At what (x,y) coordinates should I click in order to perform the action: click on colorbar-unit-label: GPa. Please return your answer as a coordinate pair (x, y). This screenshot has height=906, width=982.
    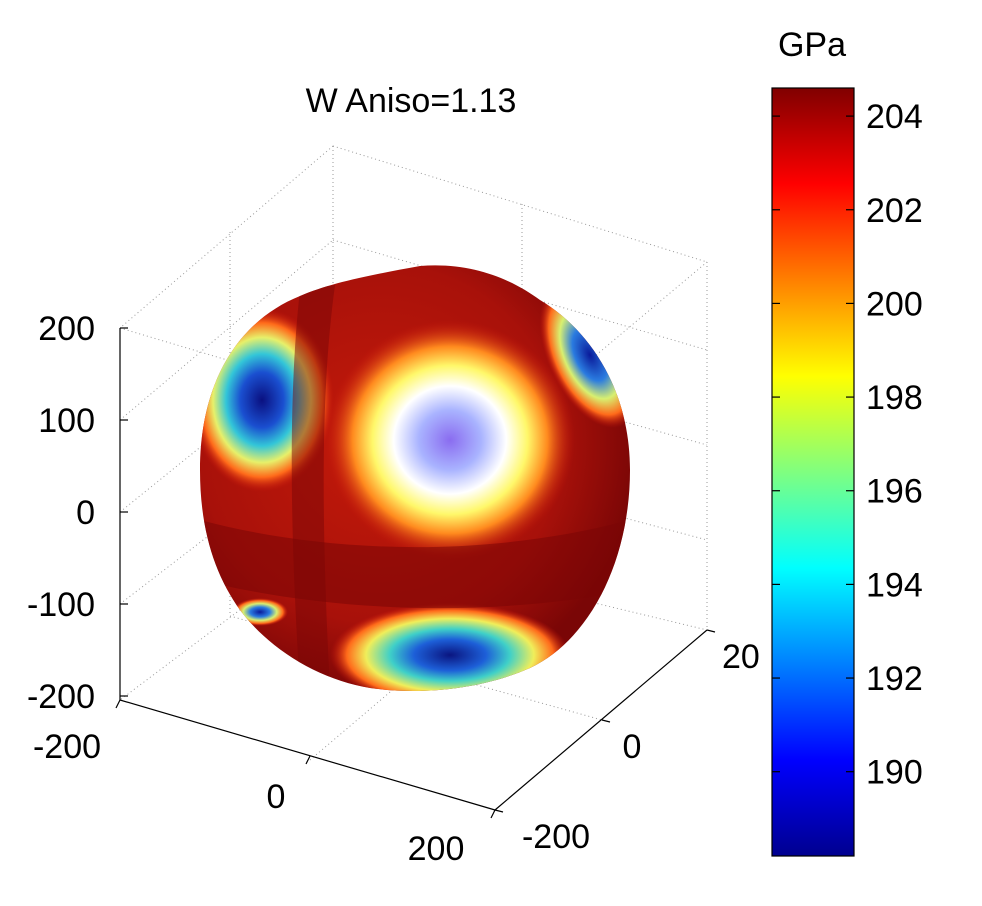
    Looking at the image, I should click on (812, 45).